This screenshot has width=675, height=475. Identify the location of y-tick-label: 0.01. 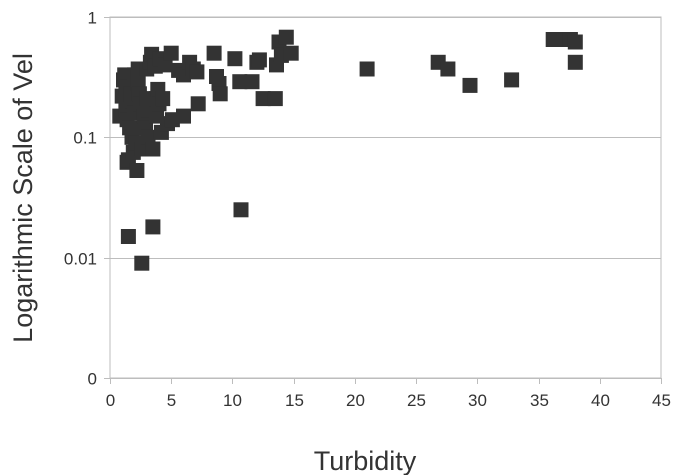
(80, 259).